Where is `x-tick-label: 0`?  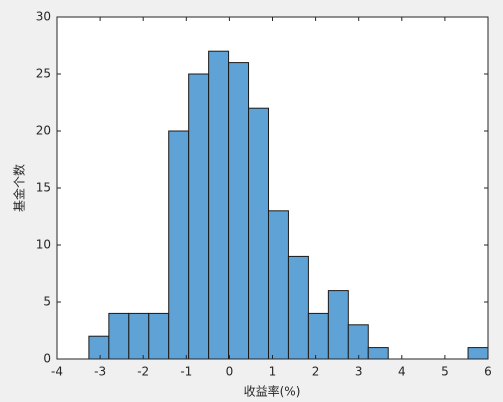 x-tick-label: 0 is located at coordinates (230, 372).